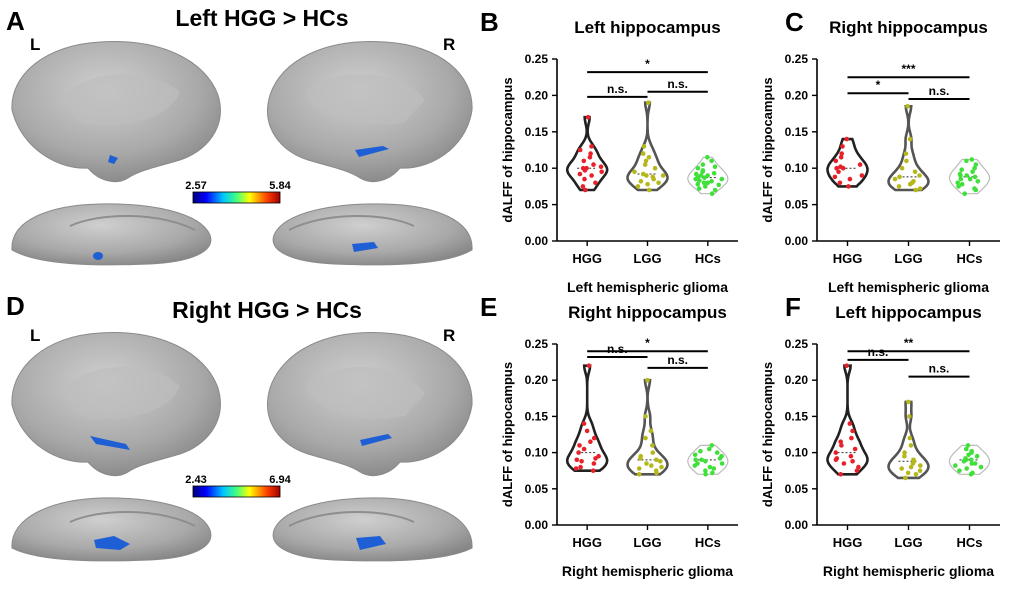 This screenshot has width=1020, height=590. What do you see at coordinates (537, 416) in the screenshot?
I see `y-tick-label: 0.15` at bounding box center [537, 416].